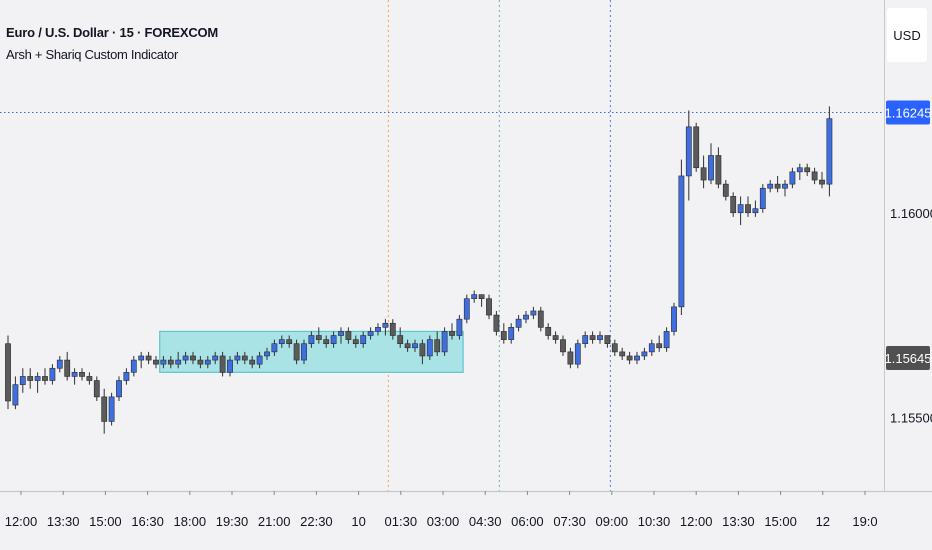  I want to click on indicator-name: Arsh + Shariq Custom Indicator, so click(92, 54).